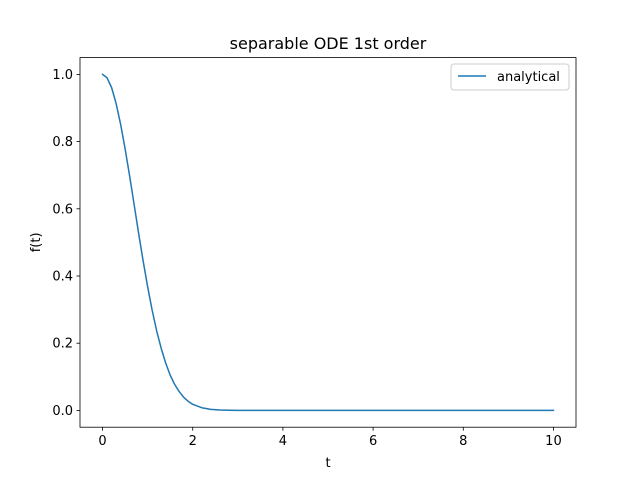 The width and height of the screenshot is (640, 485). I want to click on x-axis-label: t, so click(327, 463).